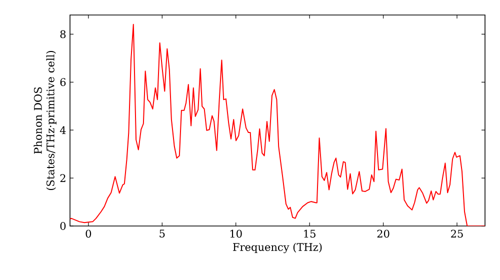 This screenshot has width=500, height=280. I want to click on y-tick-label: 2, so click(63, 178).